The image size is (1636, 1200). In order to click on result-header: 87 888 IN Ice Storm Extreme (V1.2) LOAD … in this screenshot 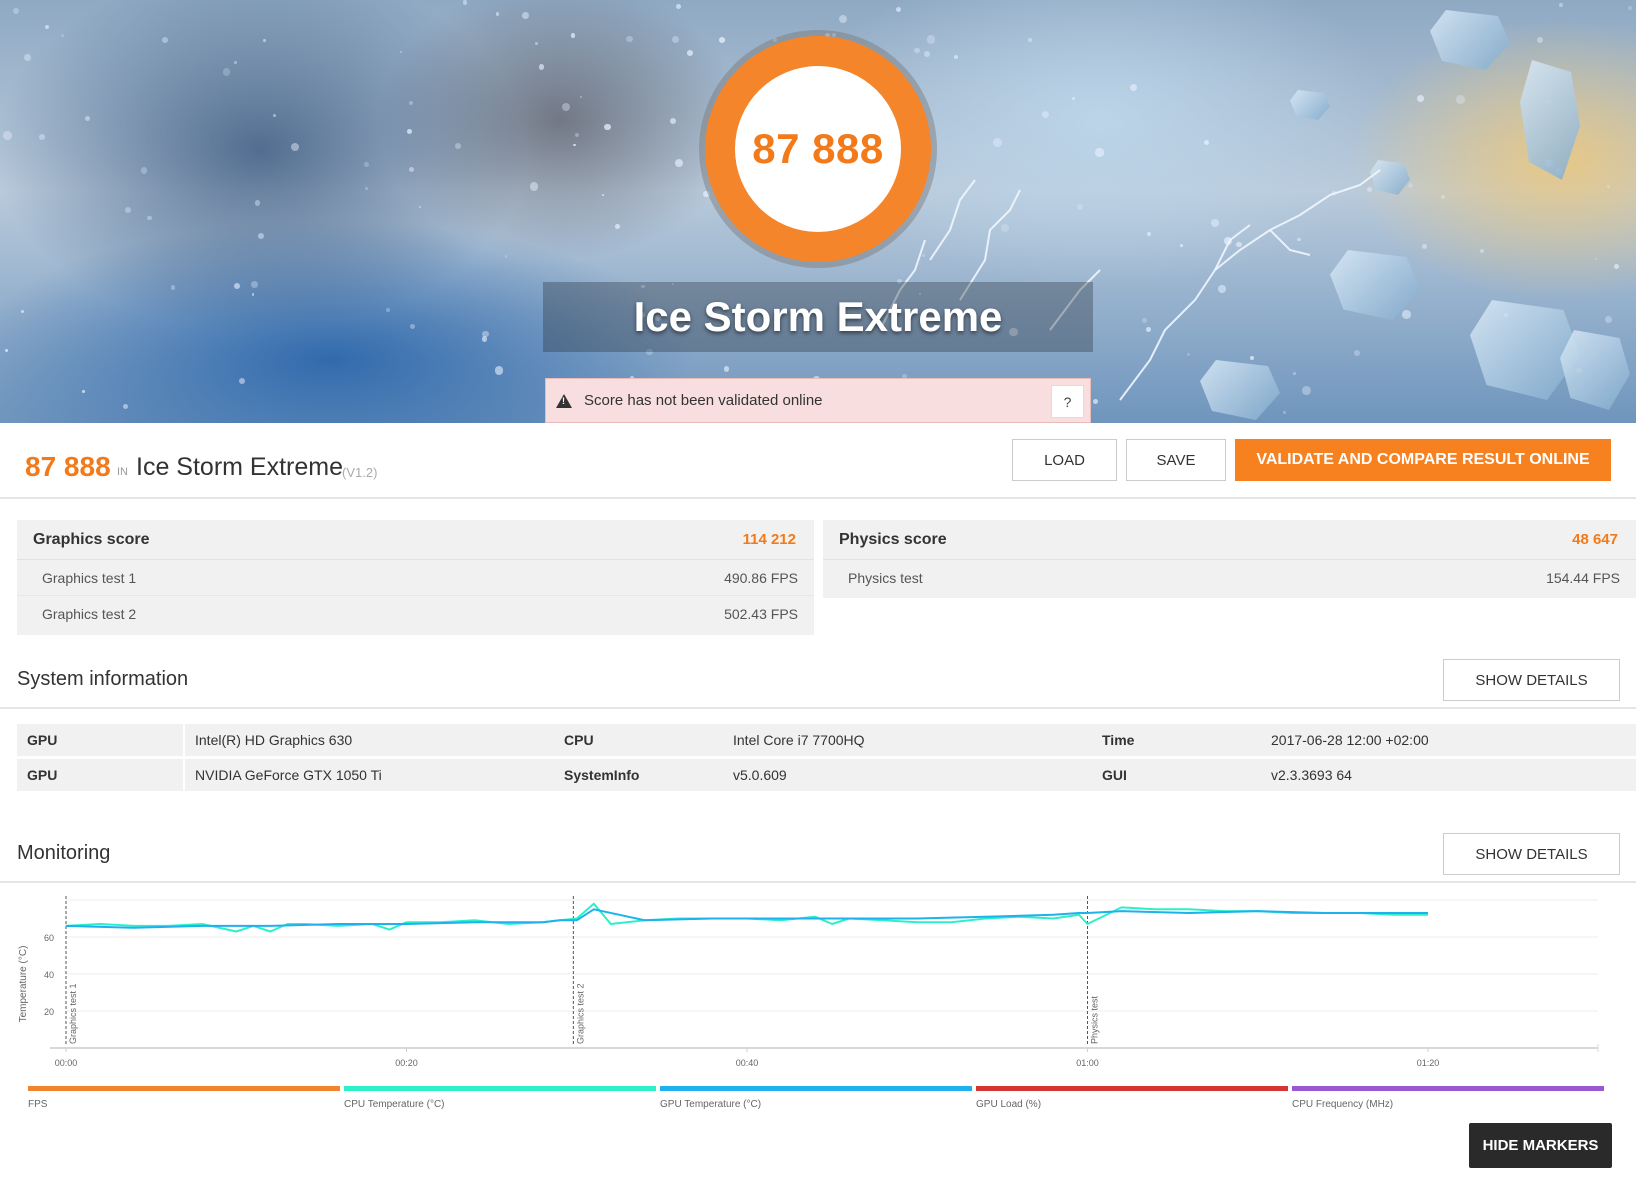, I will do `click(818, 461)`.